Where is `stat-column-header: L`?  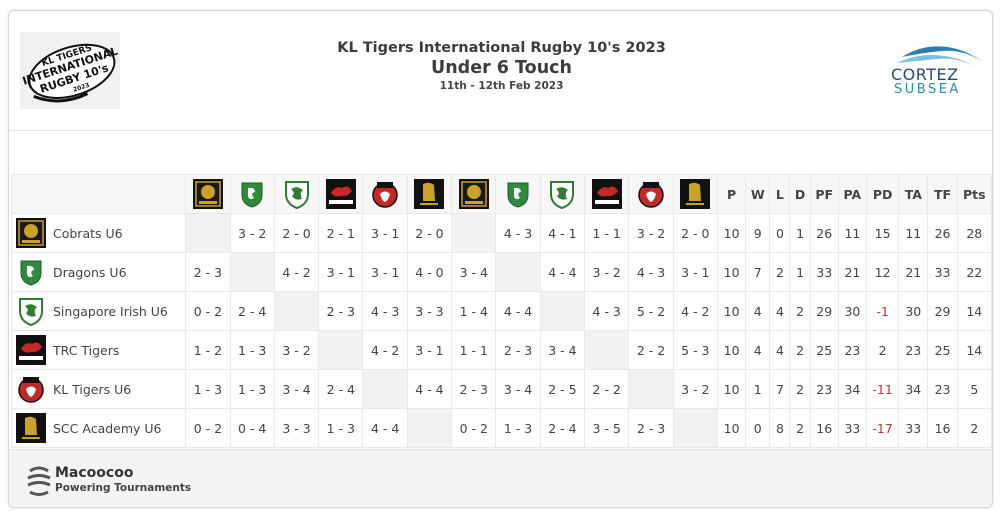
stat-column-header: L is located at coordinates (780, 194).